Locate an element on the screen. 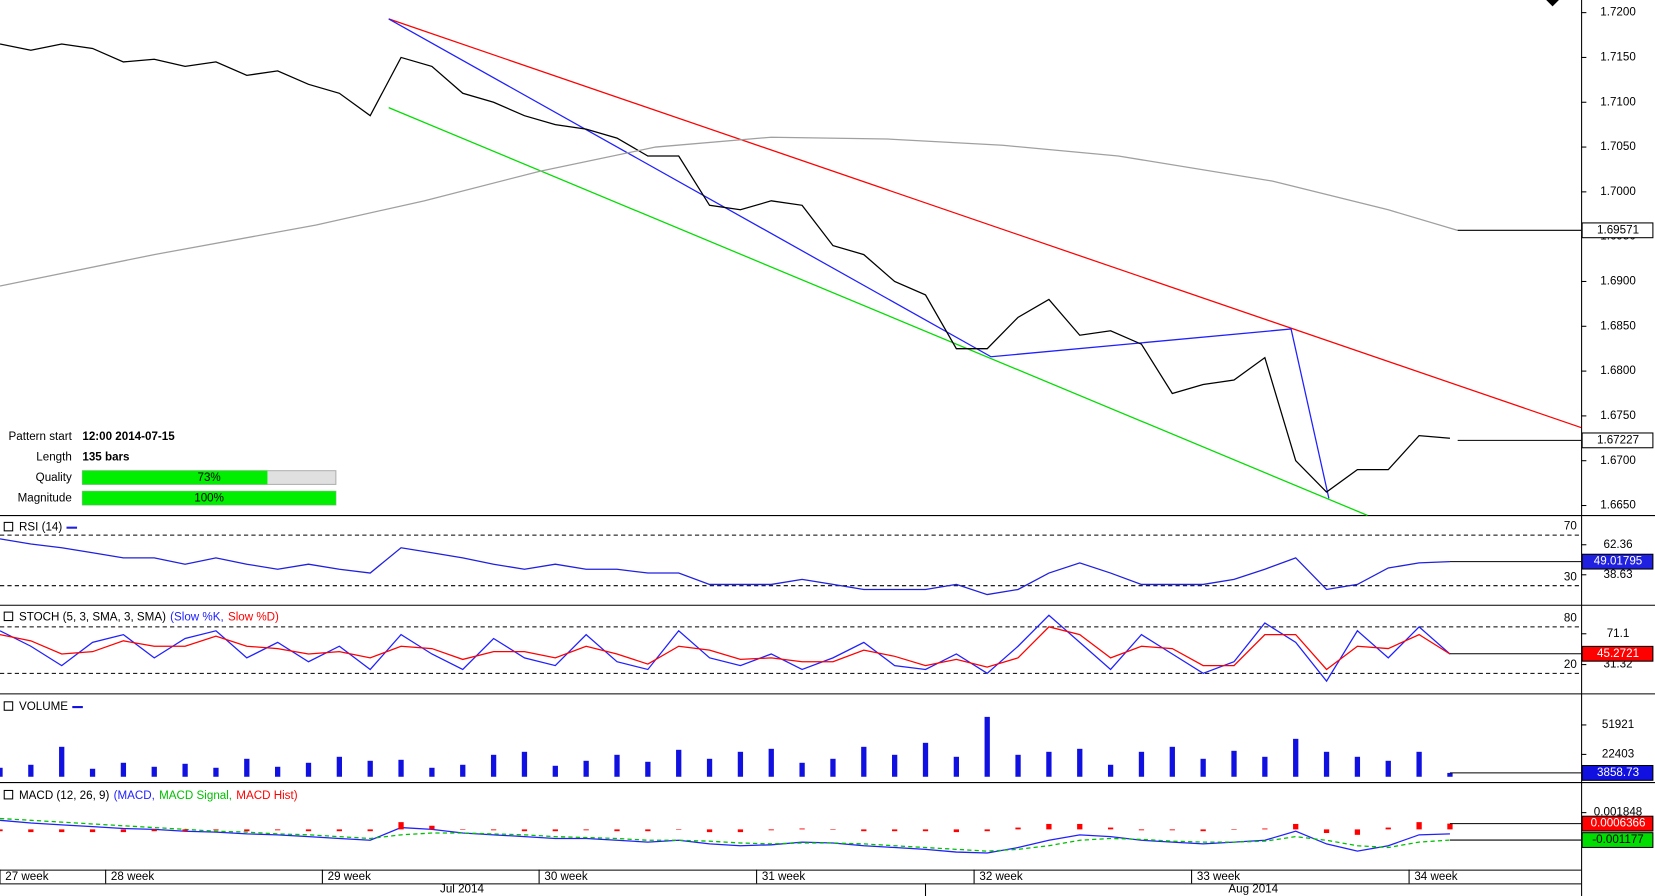 The image size is (1655, 896). x-tick-label: 31 week is located at coordinates (783, 876).